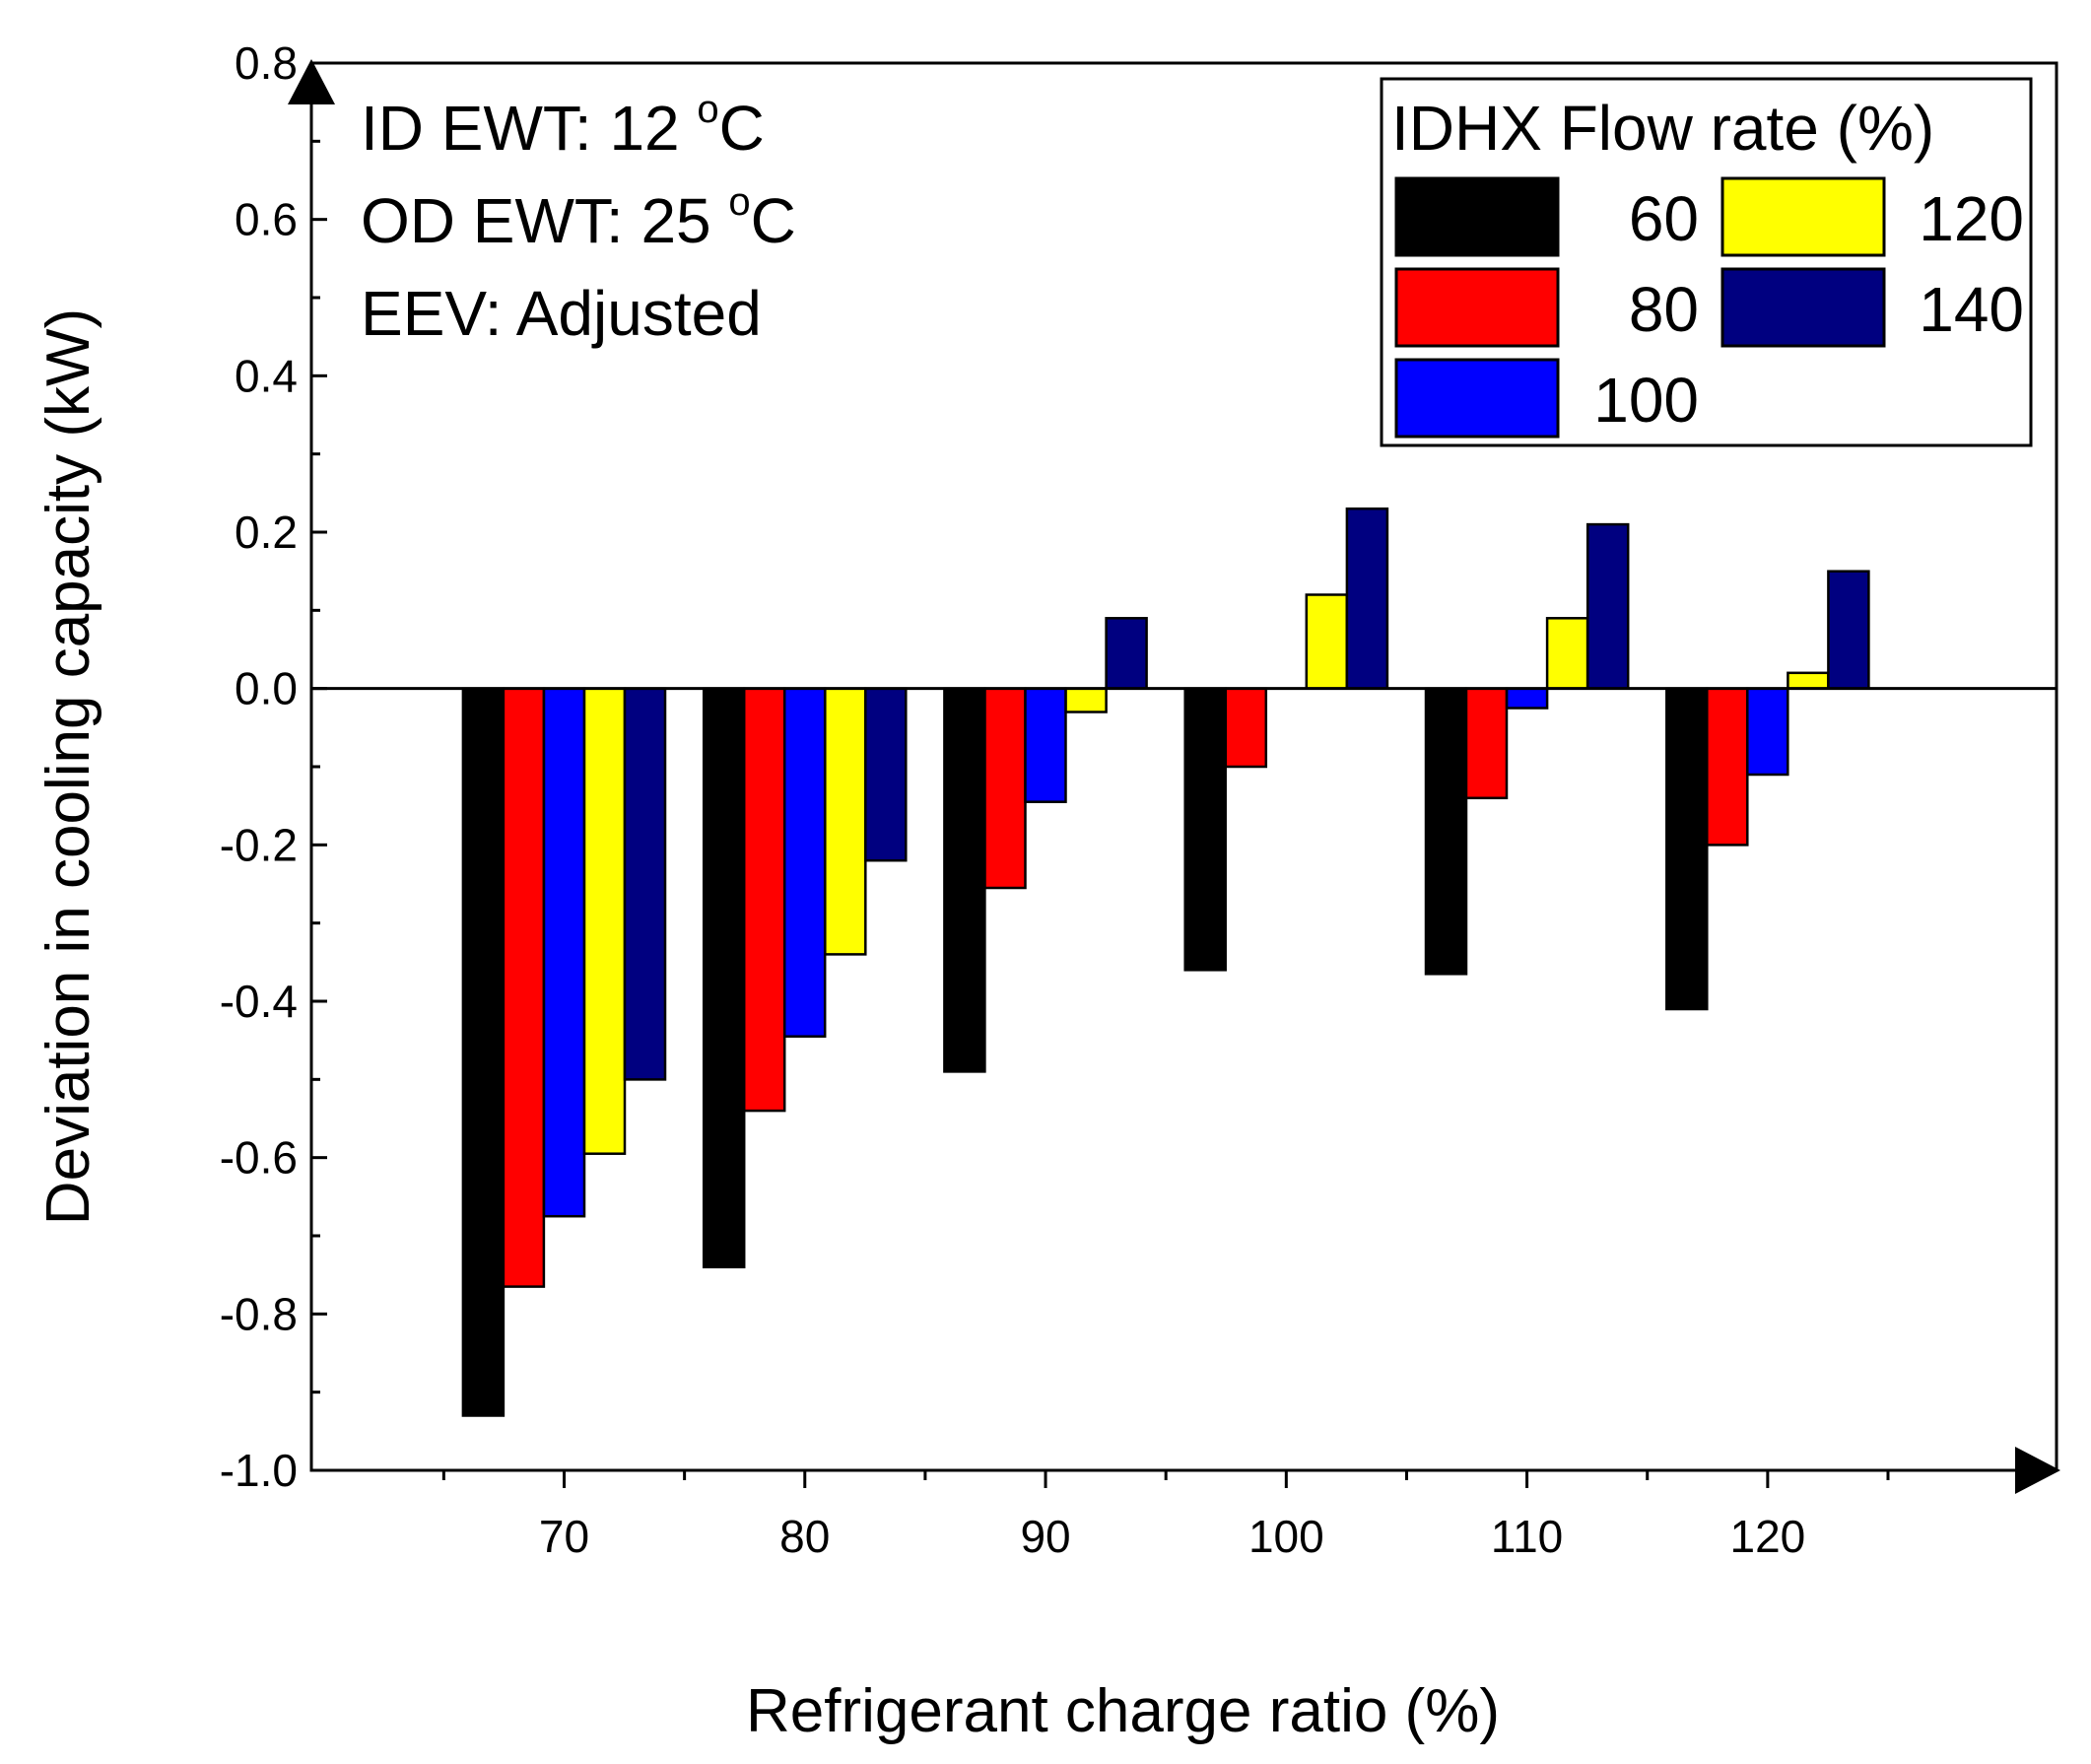  I want to click on x-axis-title: Refrigerant charge ratio (%), so click(1123, 1711).